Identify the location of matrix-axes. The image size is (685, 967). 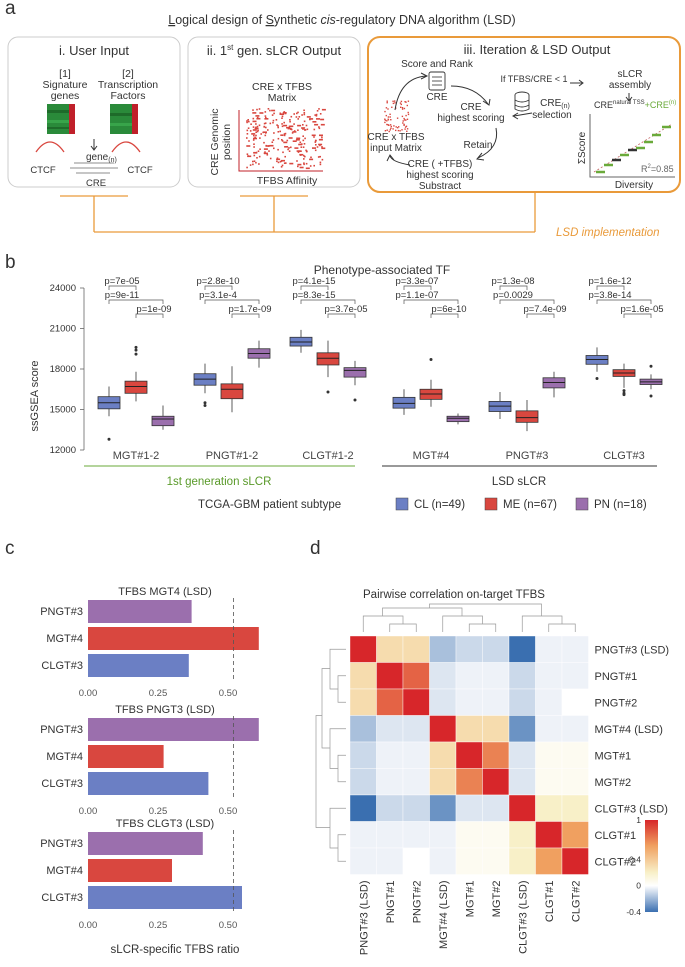
(280, 141).